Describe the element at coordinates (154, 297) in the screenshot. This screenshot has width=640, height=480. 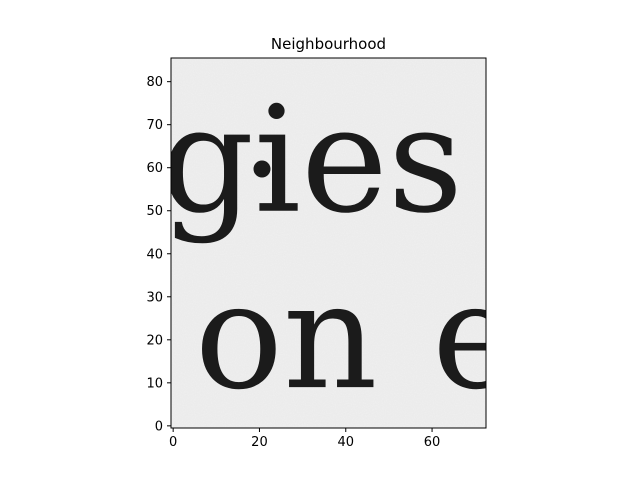
I see `y-tick-label: 30` at that location.